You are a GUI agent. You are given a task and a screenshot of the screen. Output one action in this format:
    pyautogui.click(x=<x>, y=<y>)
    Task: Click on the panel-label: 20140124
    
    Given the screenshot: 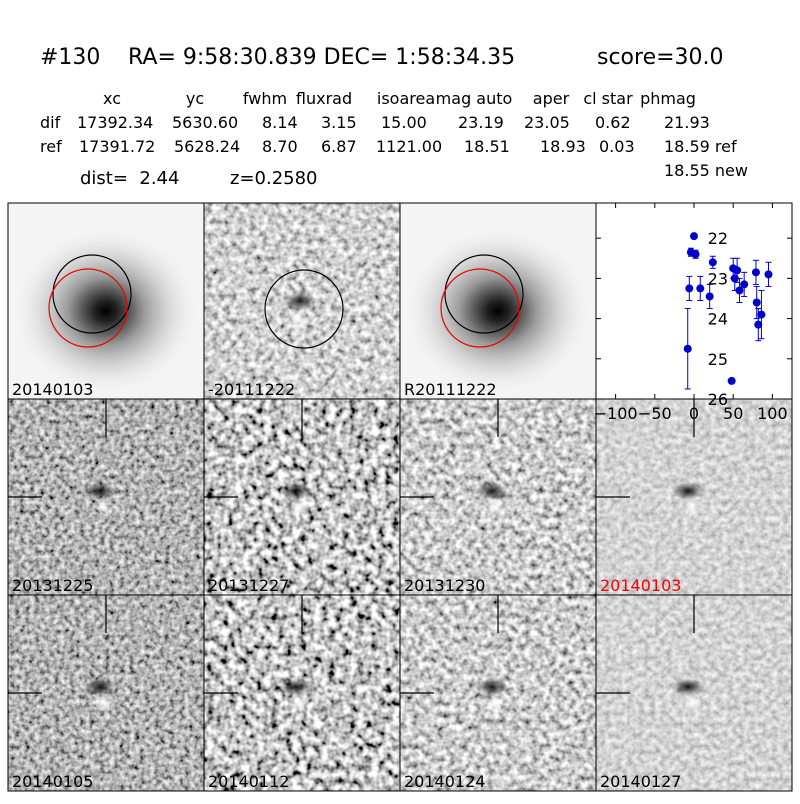 What is the action you would take?
    pyautogui.click(x=444, y=781)
    